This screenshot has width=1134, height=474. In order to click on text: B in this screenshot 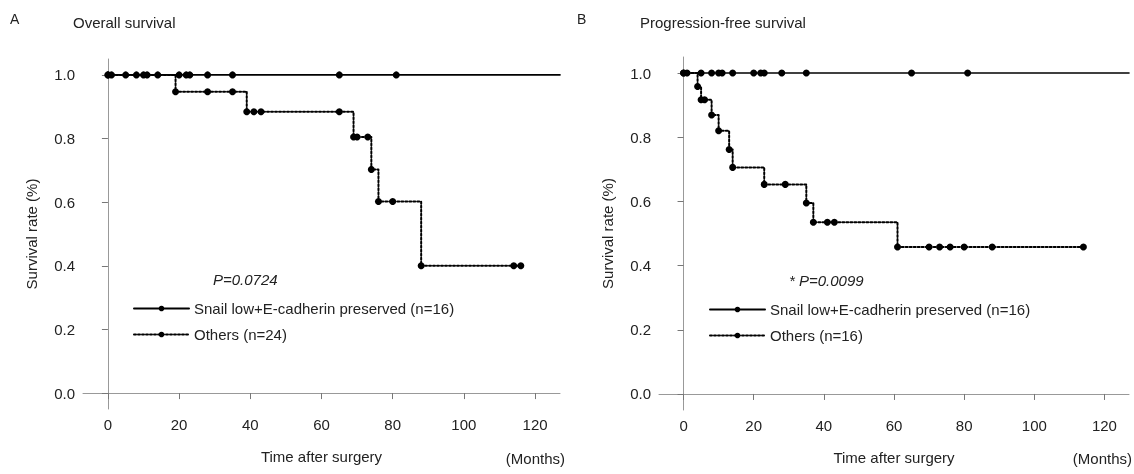, I will do `click(582, 19)`.